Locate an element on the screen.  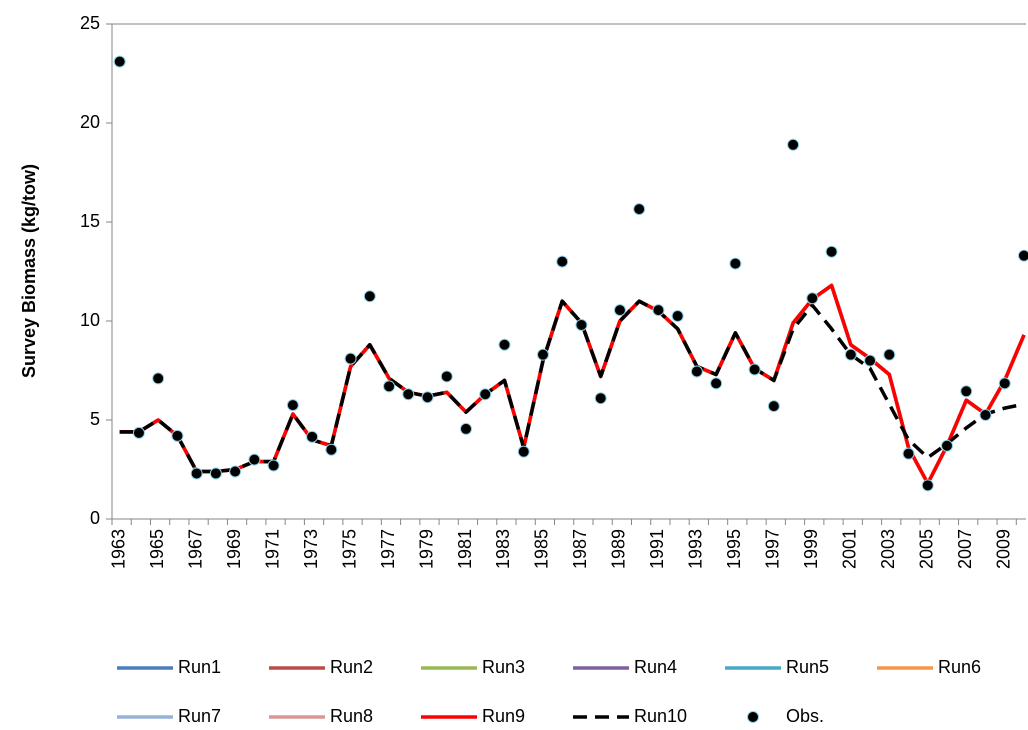
legend-marker is located at coordinates (753, 717).